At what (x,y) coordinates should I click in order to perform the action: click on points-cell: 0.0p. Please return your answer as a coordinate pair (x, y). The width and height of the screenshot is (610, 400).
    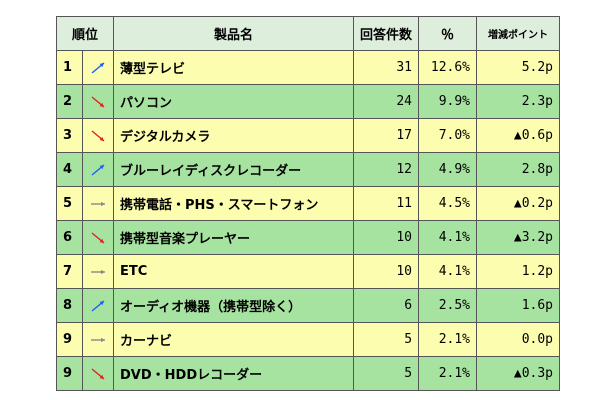
    Looking at the image, I should click on (518, 339).